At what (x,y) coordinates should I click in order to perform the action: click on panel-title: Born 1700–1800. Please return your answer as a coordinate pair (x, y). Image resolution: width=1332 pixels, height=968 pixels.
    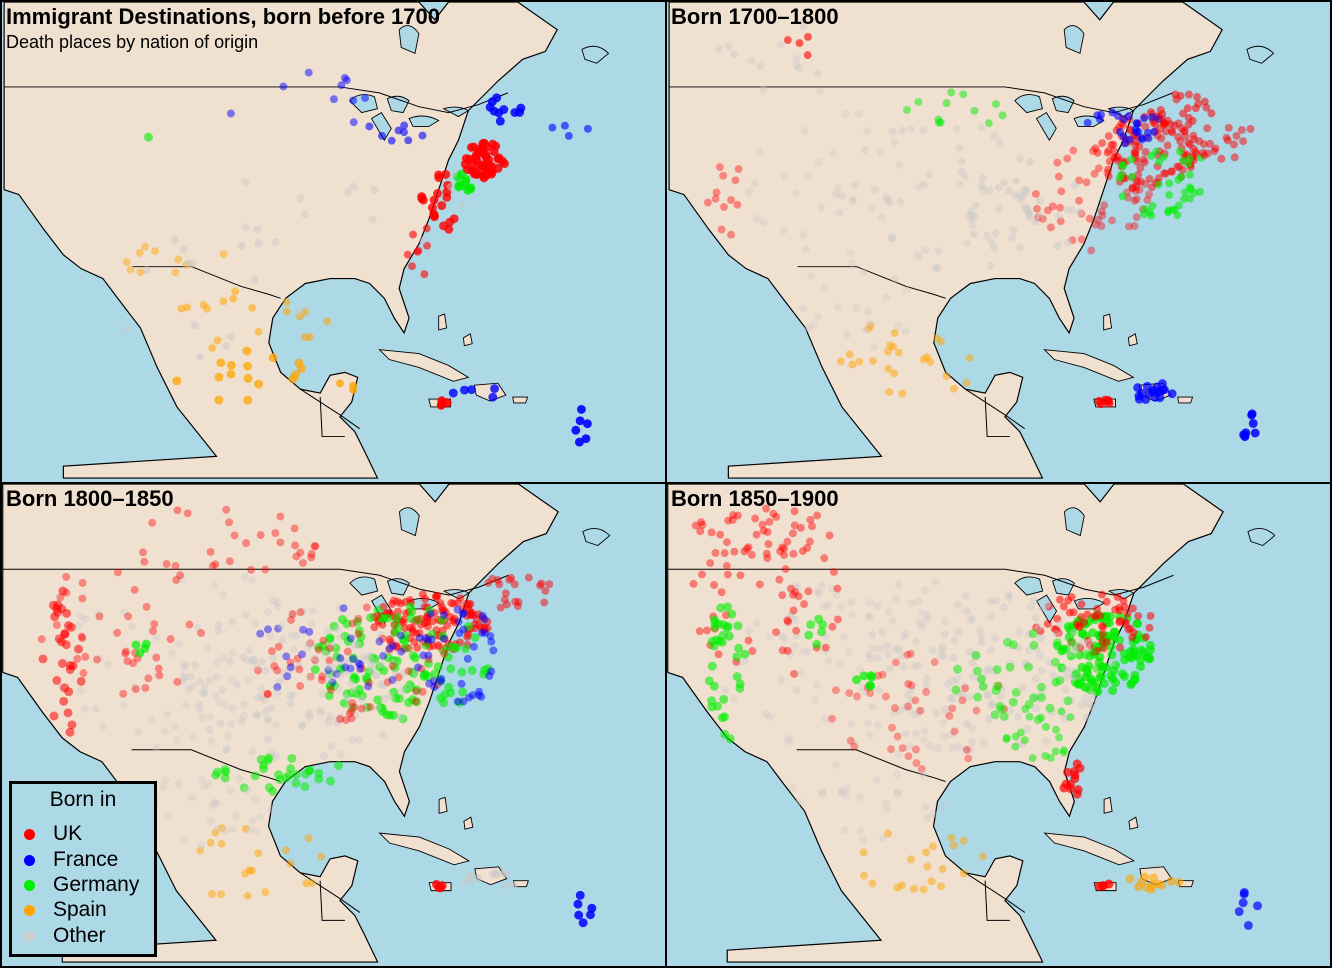
    Looking at the image, I should click on (755, 16).